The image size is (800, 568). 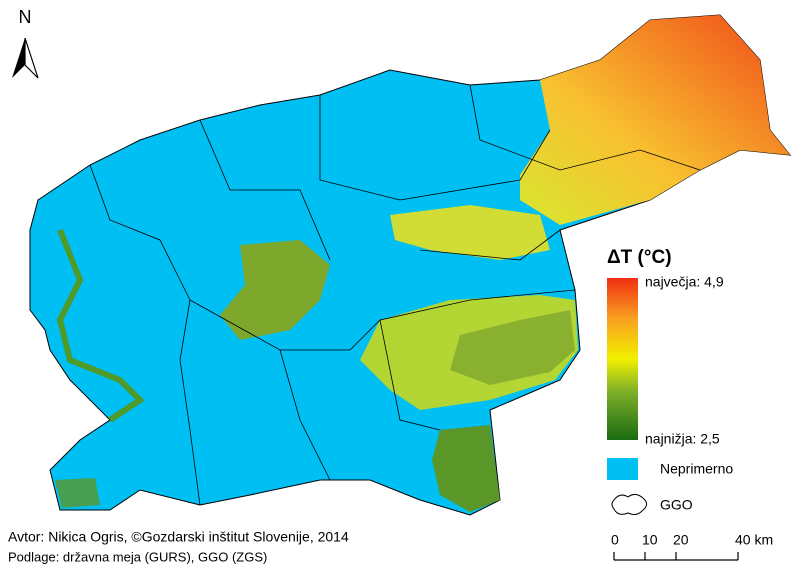 I want to click on legend-ggo-icon, so click(x=629, y=504).